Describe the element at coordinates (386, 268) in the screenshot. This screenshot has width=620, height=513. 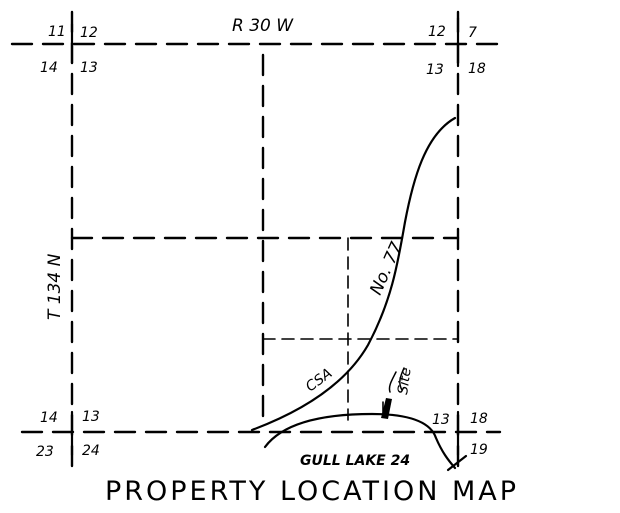
I see `highway-label: No. 77` at that location.